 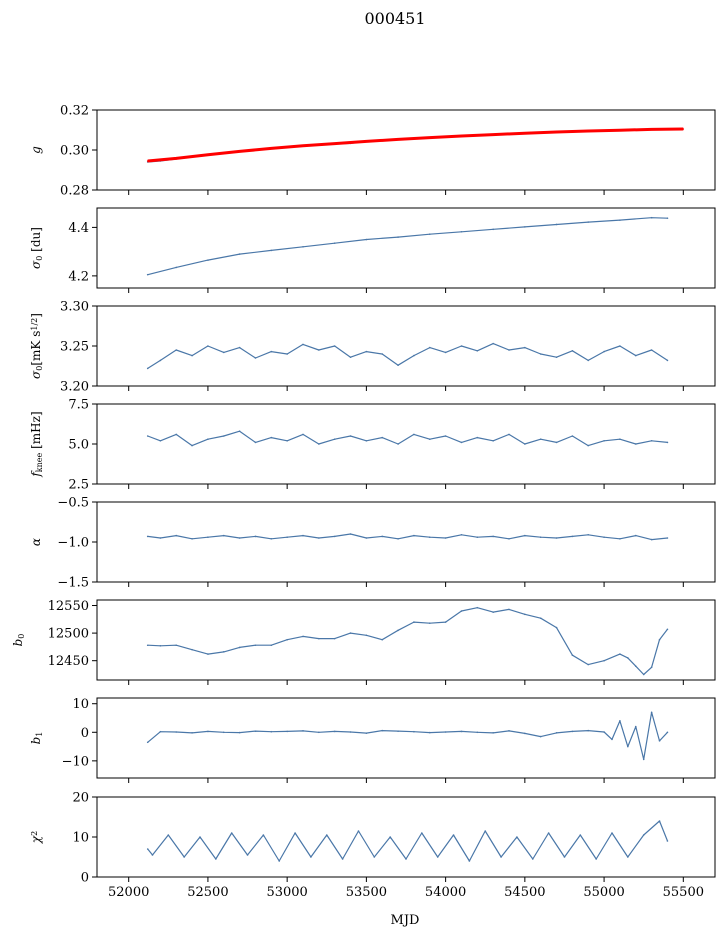 What do you see at coordinates (74, 387) in the screenshot?
I see `y-tick-label: 3.20` at bounding box center [74, 387].